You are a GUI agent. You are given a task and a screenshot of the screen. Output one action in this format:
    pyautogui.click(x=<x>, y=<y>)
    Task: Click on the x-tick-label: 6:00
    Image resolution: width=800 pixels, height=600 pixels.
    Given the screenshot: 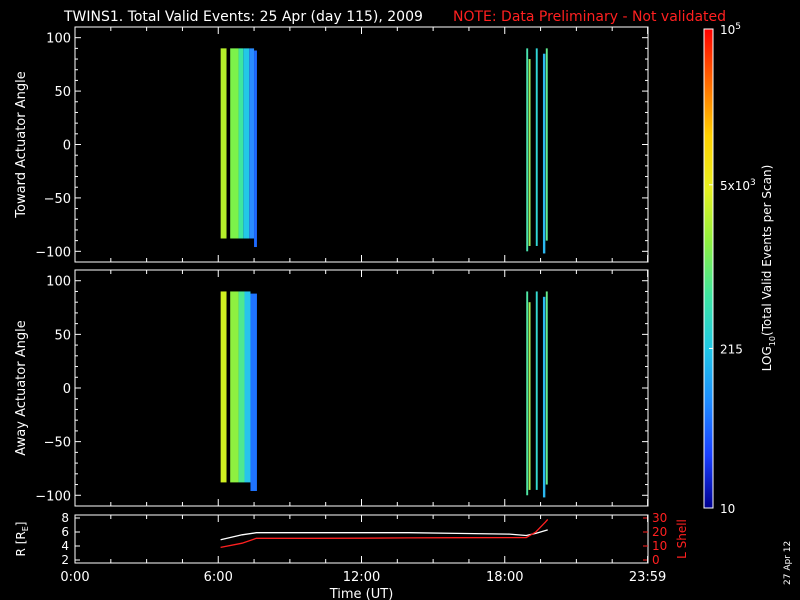 What is the action you would take?
    pyautogui.click(x=218, y=577)
    